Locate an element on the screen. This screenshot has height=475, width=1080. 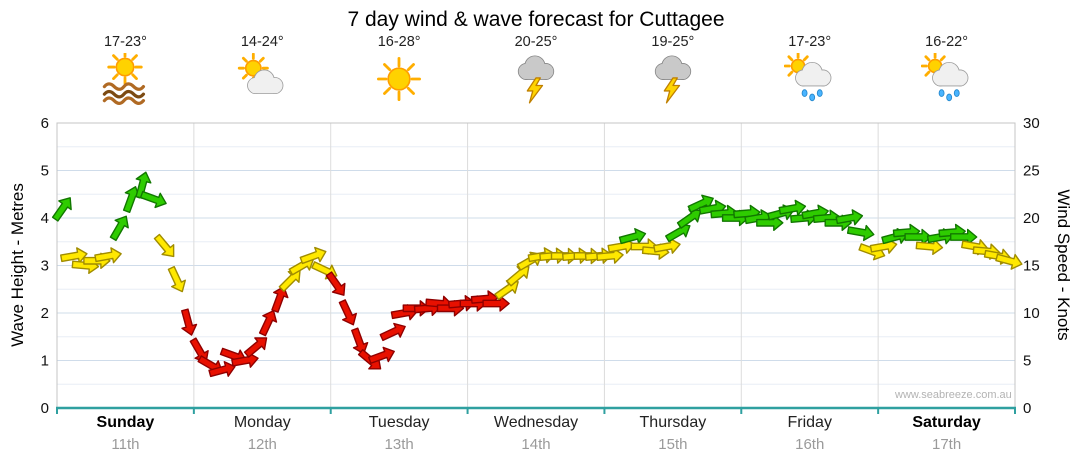
sun-cloud-icon is located at coordinates (262, 79).